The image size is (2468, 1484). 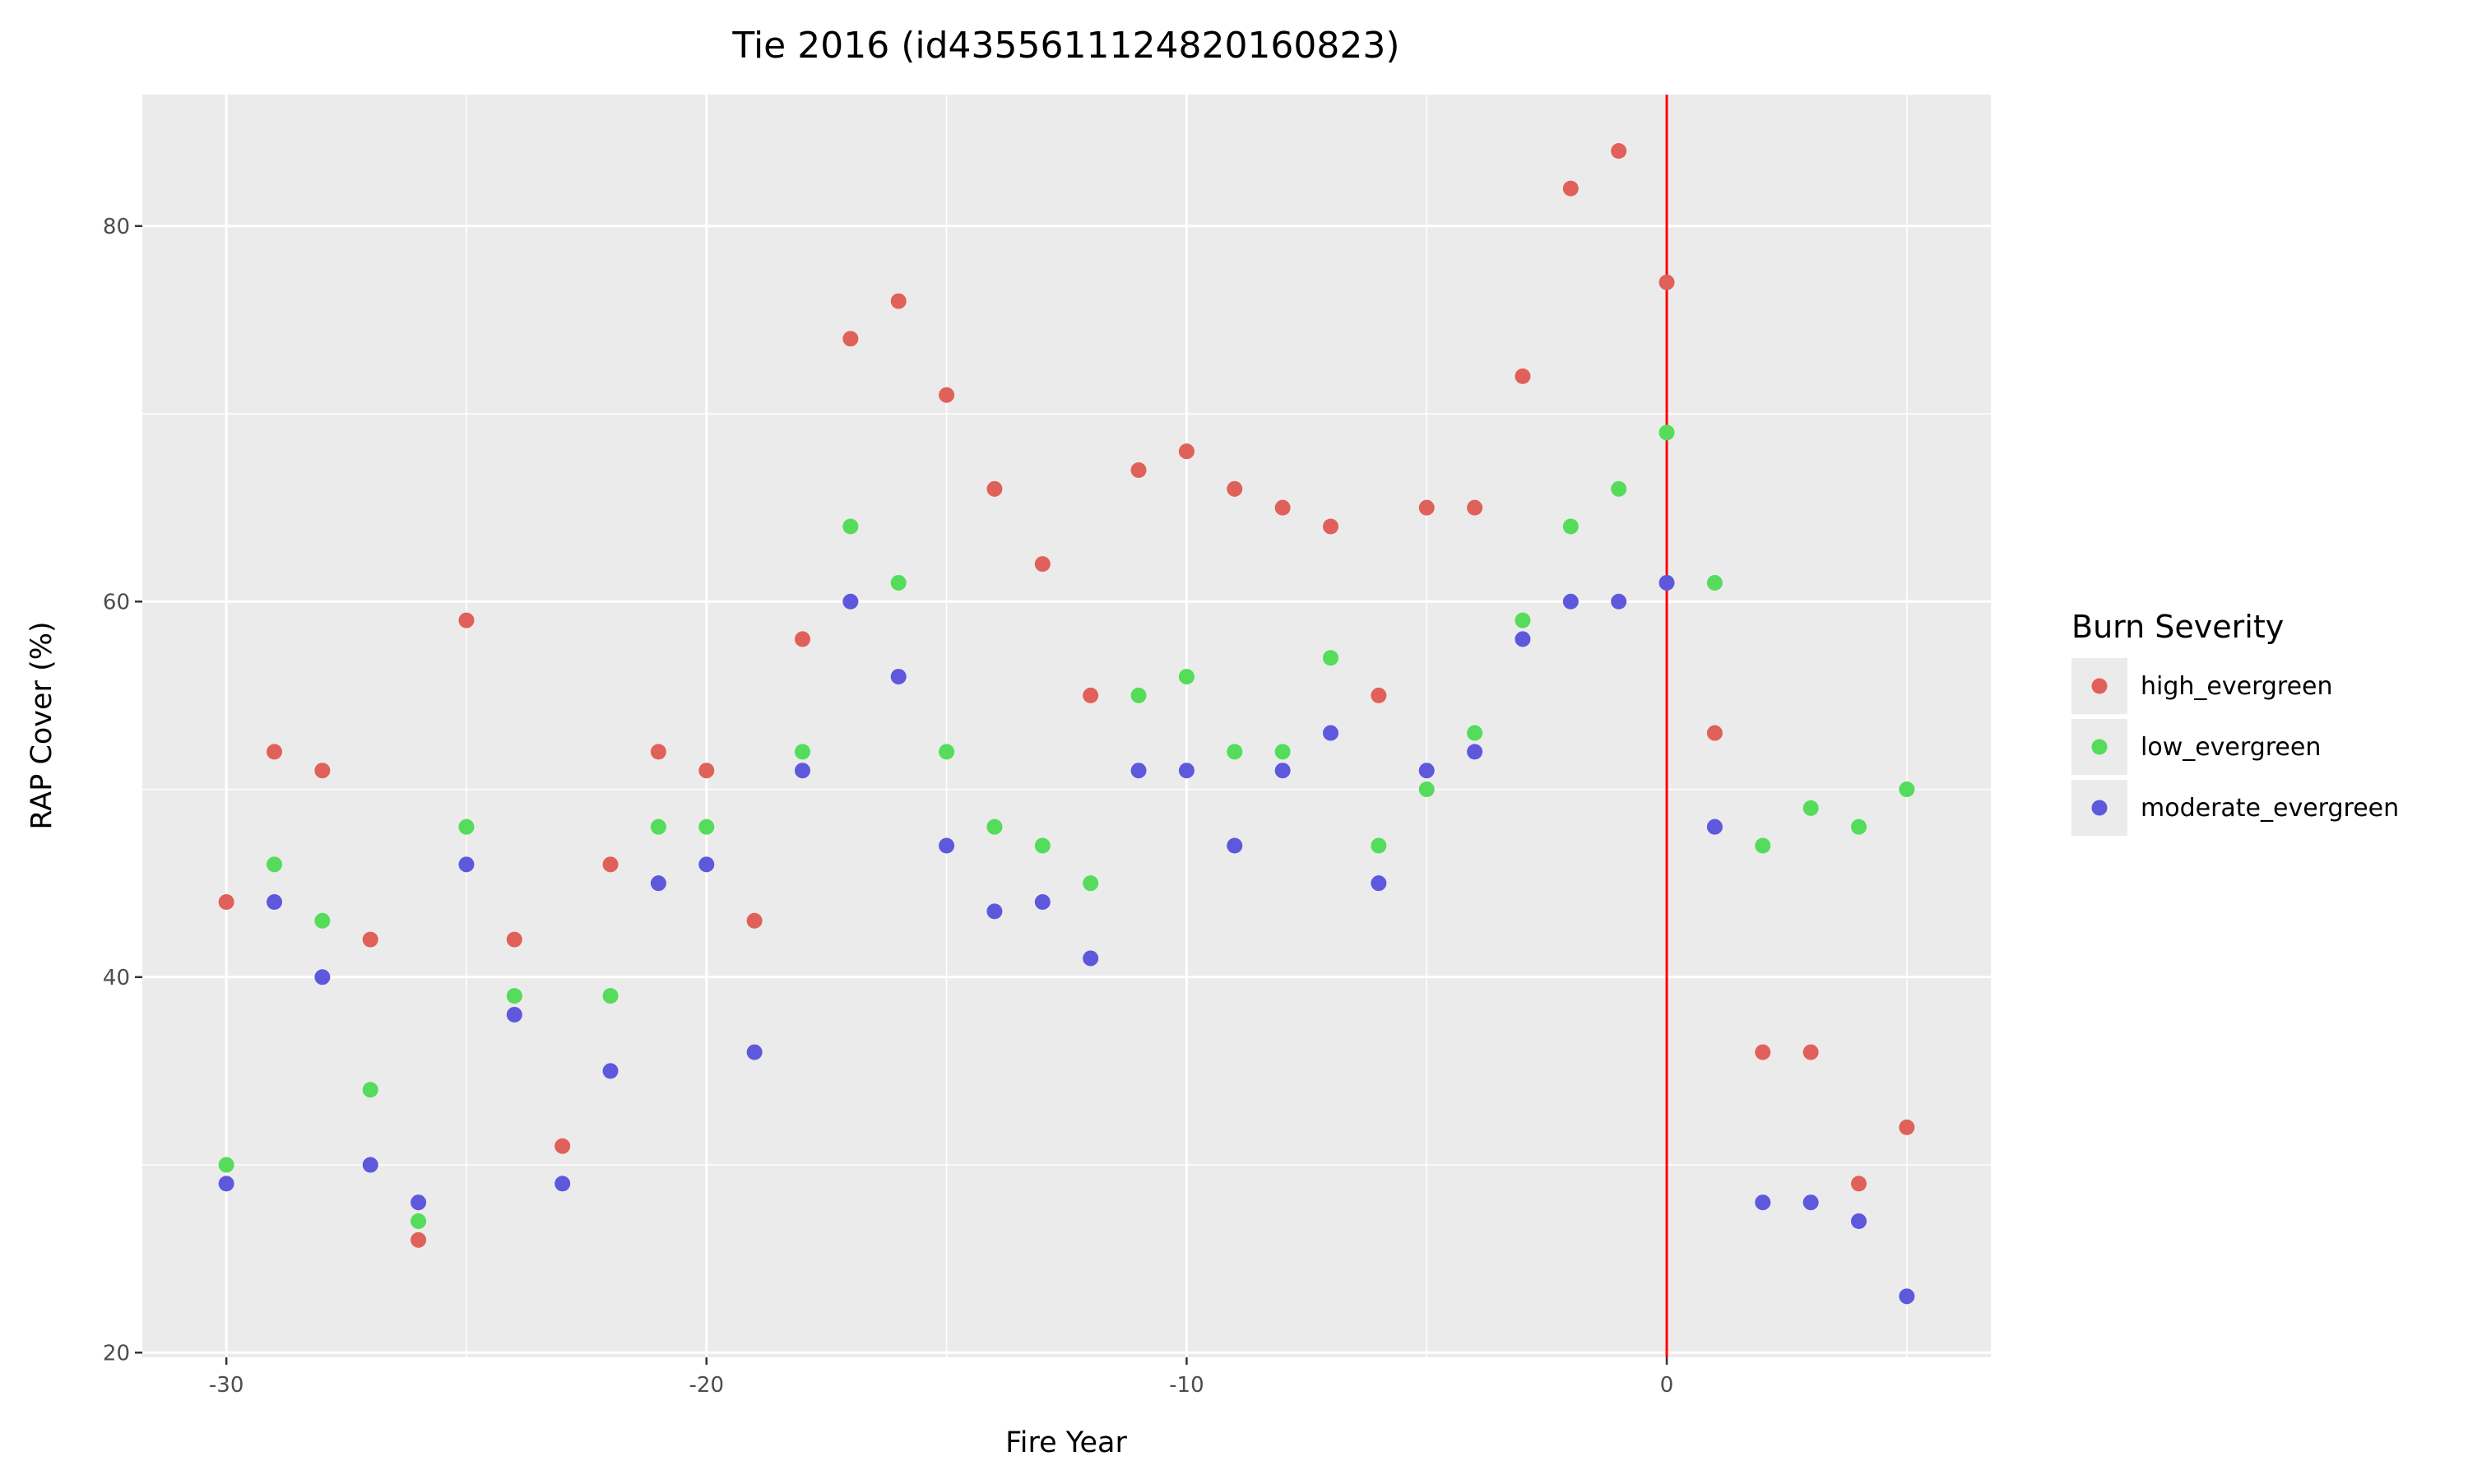 I want to click on x-tick-label: -20, so click(x=706, y=1385).